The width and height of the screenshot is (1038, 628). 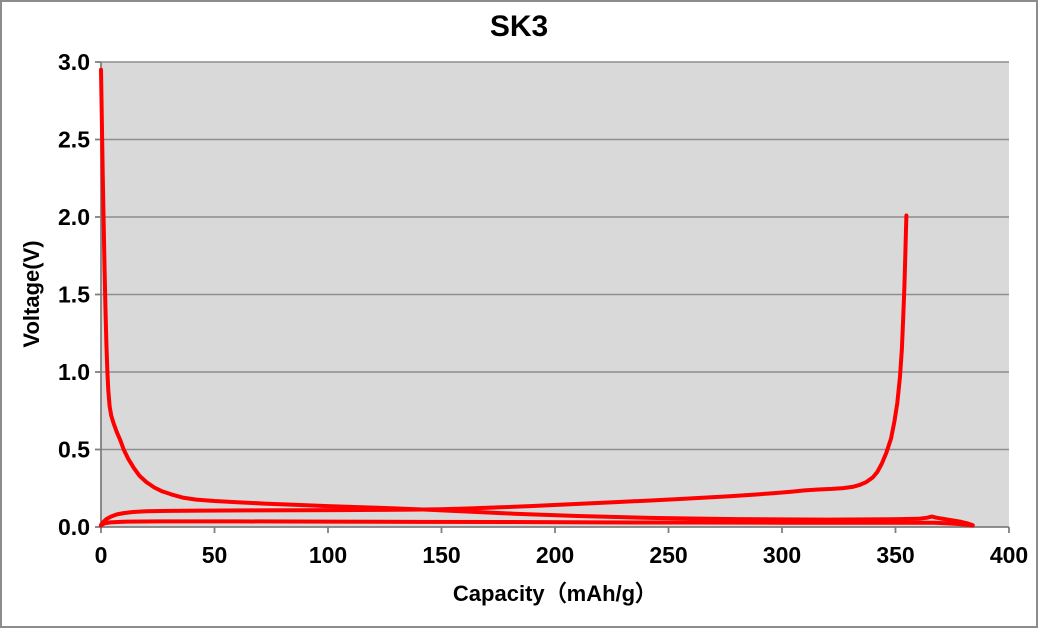 What do you see at coordinates (1009, 555) in the screenshot?
I see `x-tick-label: 400` at bounding box center [1009, 555].